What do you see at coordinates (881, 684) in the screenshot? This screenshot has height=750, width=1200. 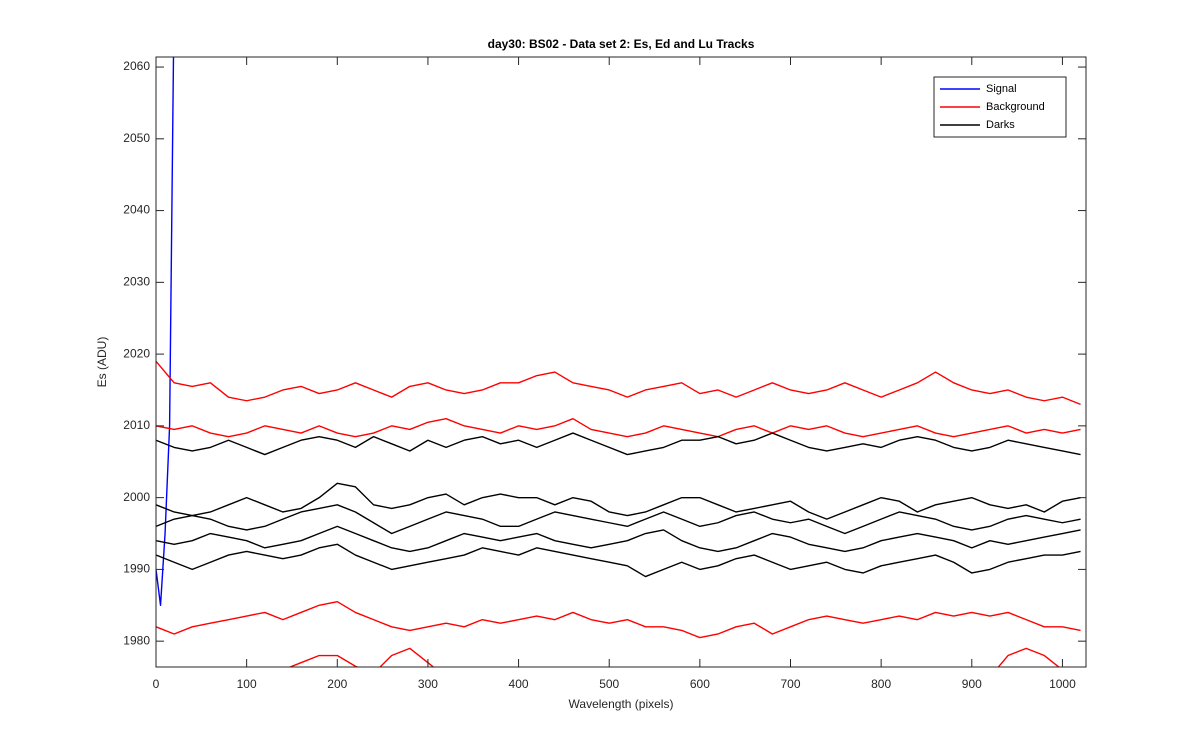 I see `x-tick-label: 800` at bounding box center [881, 684].